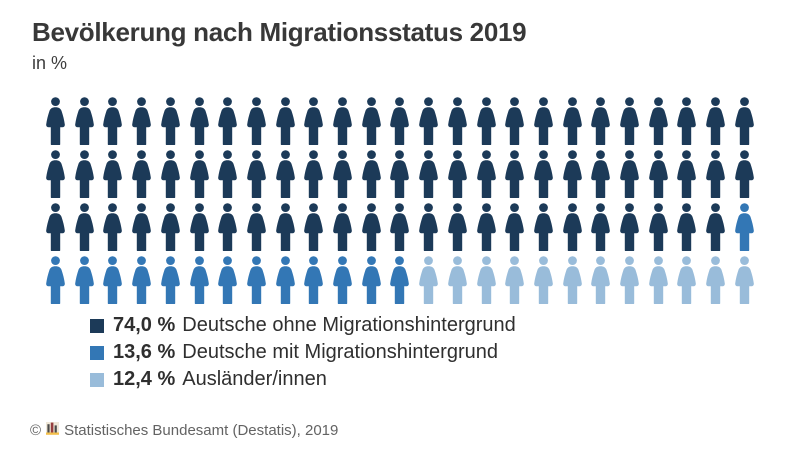 The width and height of the screenshot is (800, 450). Describe the element at coordinates (201, 430) in the screenshot. I see `source-text: Statistisches Bundesamt (Destatis), 2019` at that location.